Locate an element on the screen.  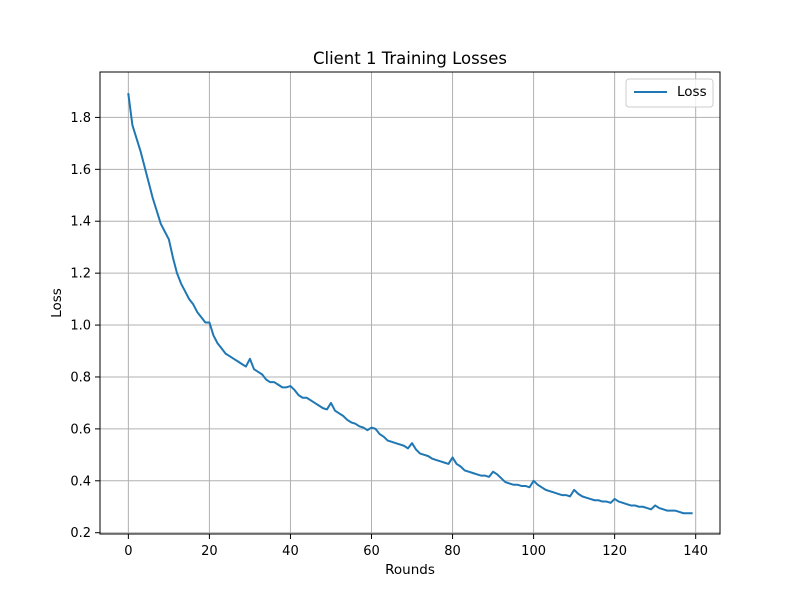
y-tick-label-8: 1.8 is located at coordinates (80, 118).